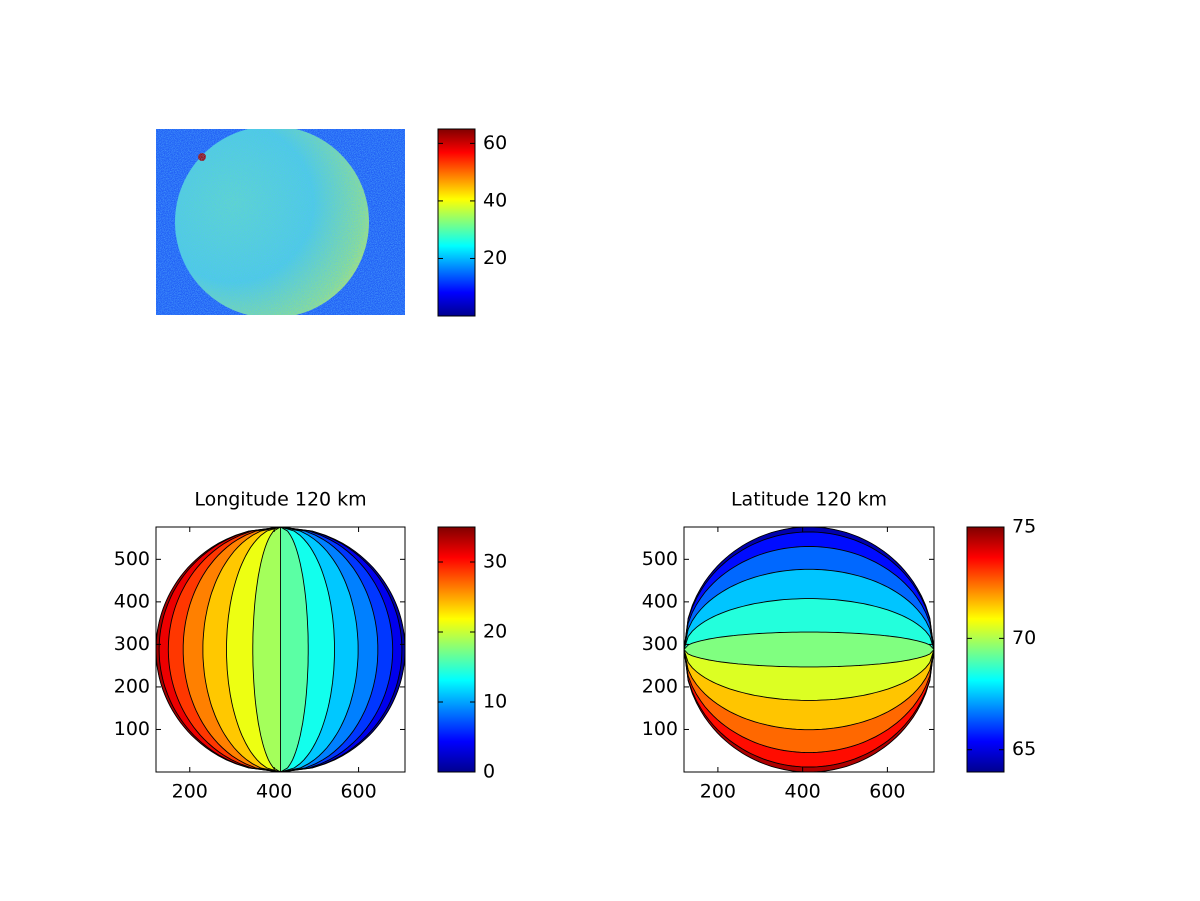  What do you see at coordinates (280, 500) in the screenshot?
I see `chart-title: Longitude 120 km` at bounding box center [280, 500].